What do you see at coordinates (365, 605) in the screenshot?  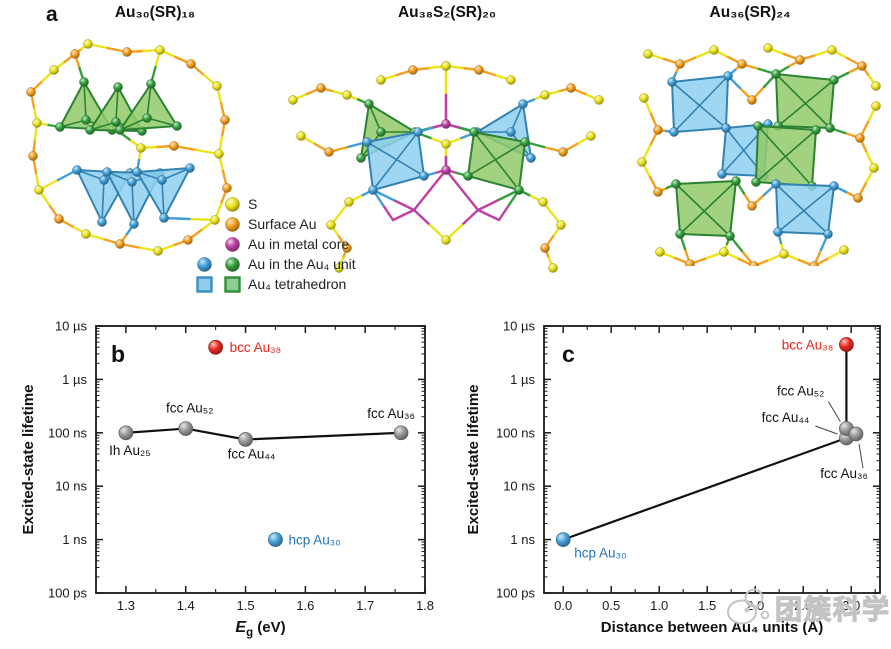 I see `x-tick-label: 1.7` at bounding box center [365, 605].